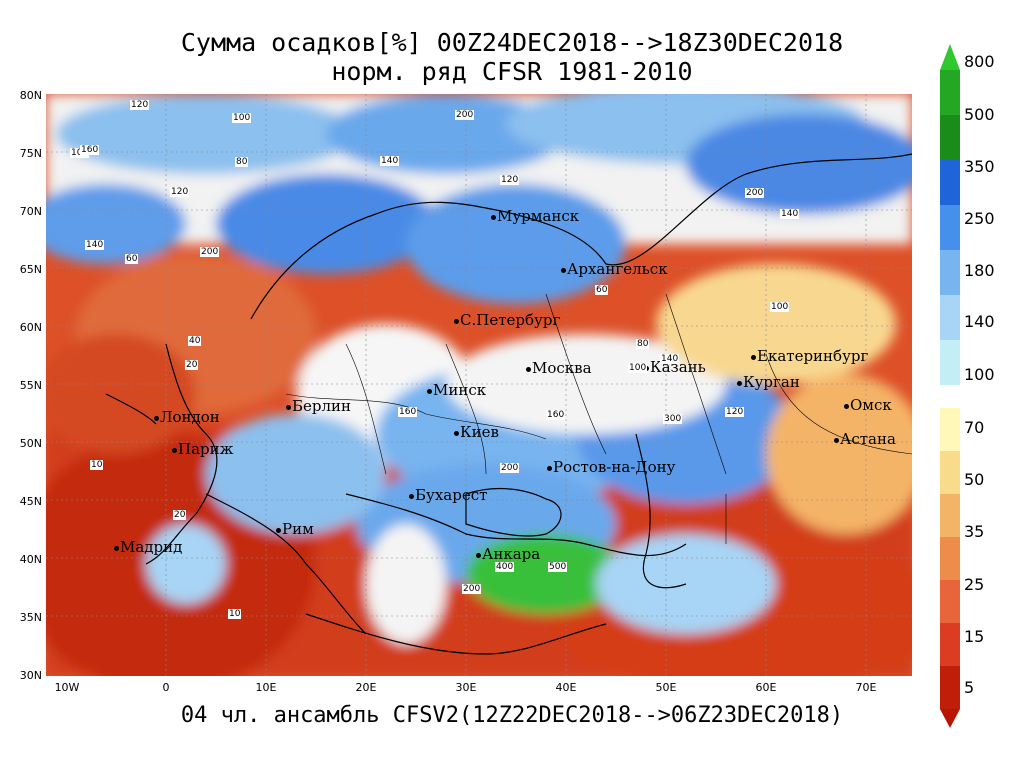  What do you see at coordinates (30, 443) in the screenshot?
I see `lat-label: 50N` at bounding box center [30, 443].